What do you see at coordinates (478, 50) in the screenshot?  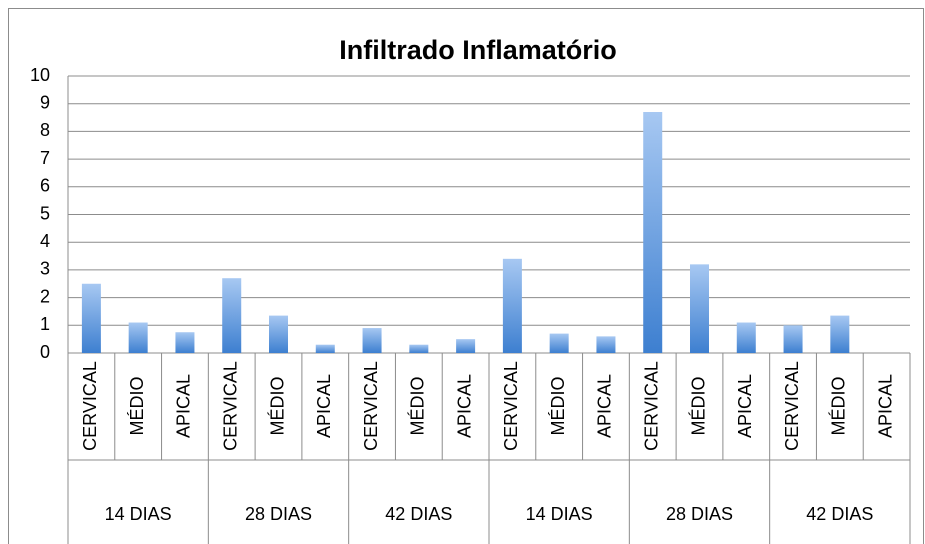 I see `chart-title: Infiltrado Inflamatório` at bounding box center [478, 50].